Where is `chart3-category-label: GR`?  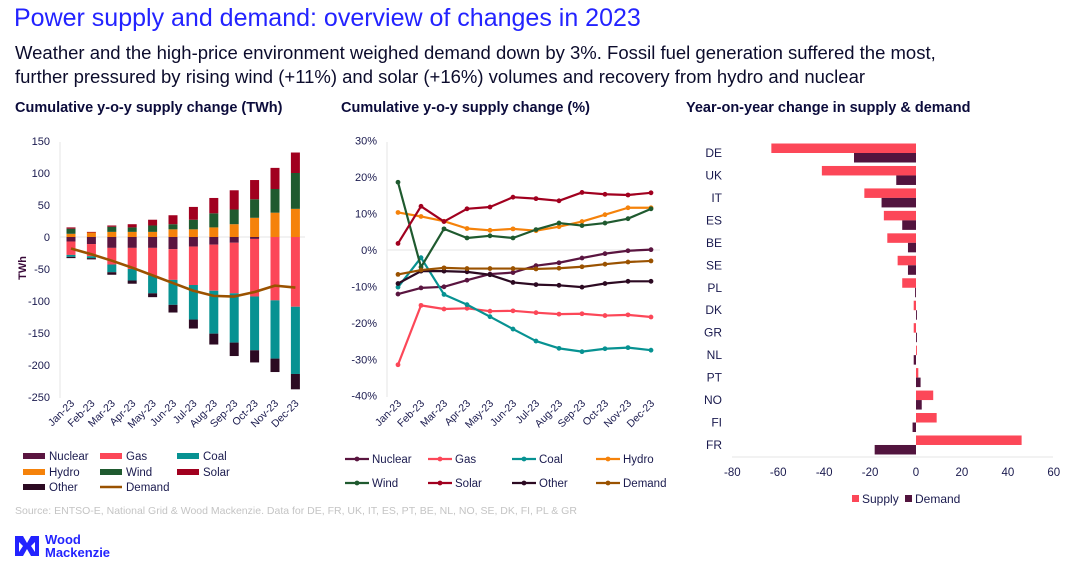
chart3-category-label: GR is located at coordinates (713, 333).